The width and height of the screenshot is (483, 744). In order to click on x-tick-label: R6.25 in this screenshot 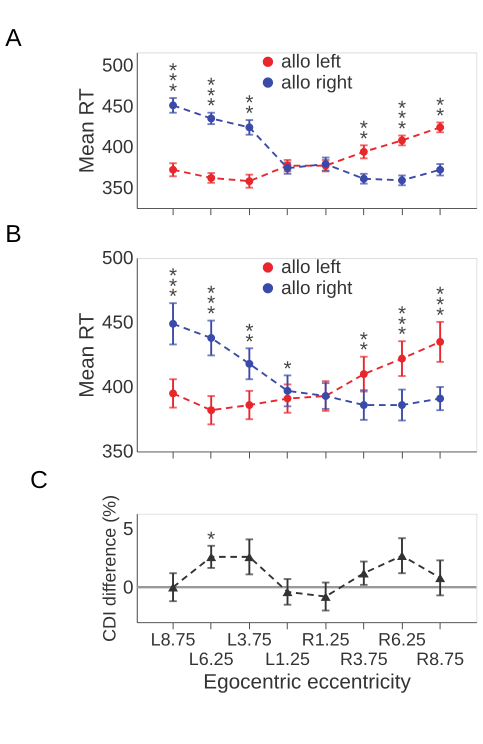, I will do `click(402, 639)`.